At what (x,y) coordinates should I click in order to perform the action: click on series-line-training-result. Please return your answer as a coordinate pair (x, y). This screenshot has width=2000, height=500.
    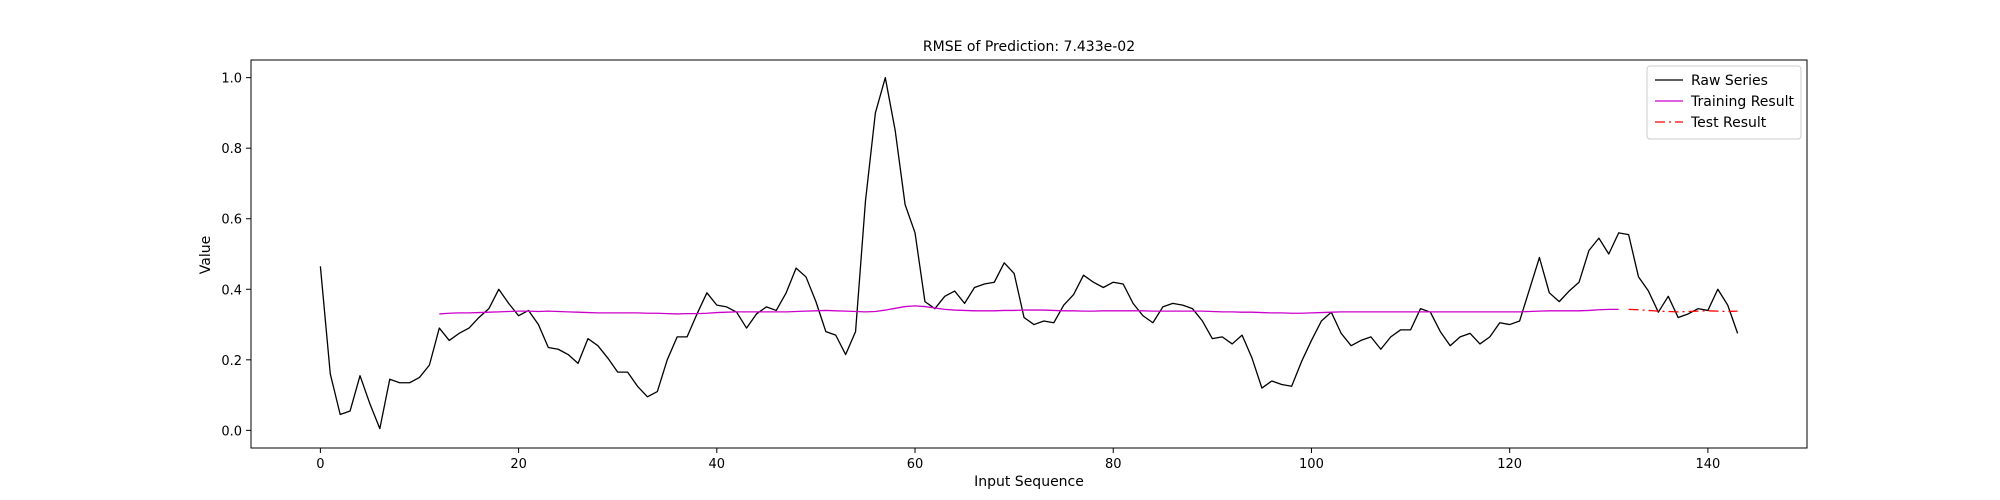
    Looking at the image, I should click on (1029, 310).